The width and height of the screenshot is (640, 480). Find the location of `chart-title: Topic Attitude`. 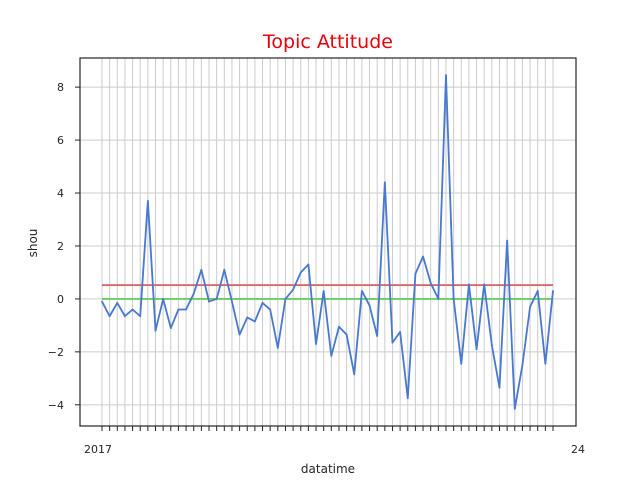

chart-title: Topic Attitude is located at coordinates (327, 42).